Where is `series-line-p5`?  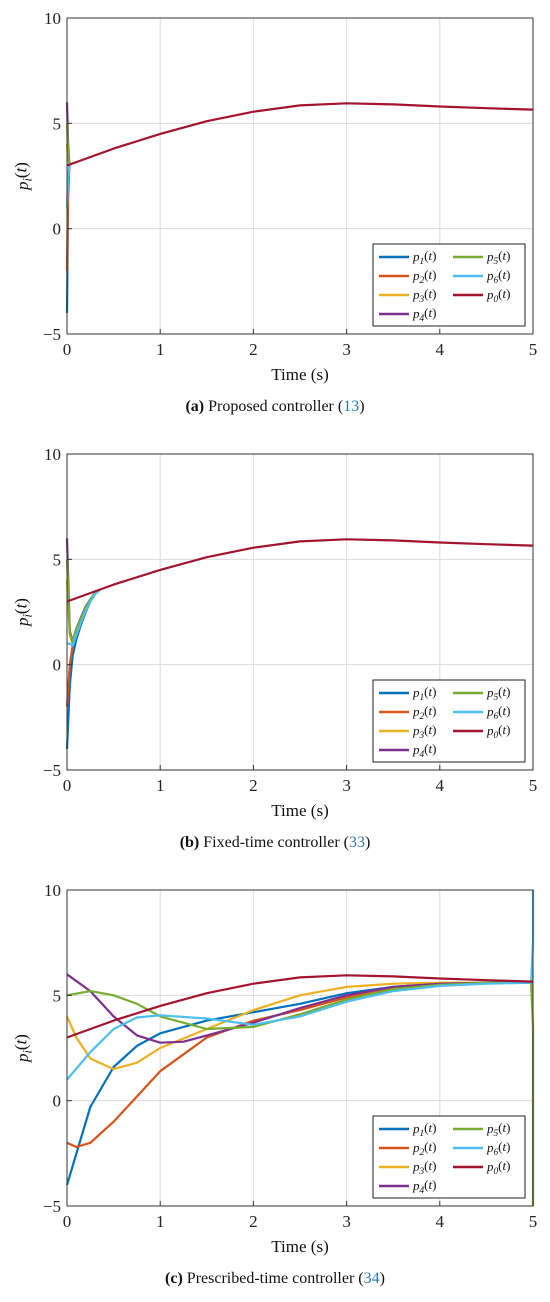
series-line-p5 is located at coordinates (83, 601).